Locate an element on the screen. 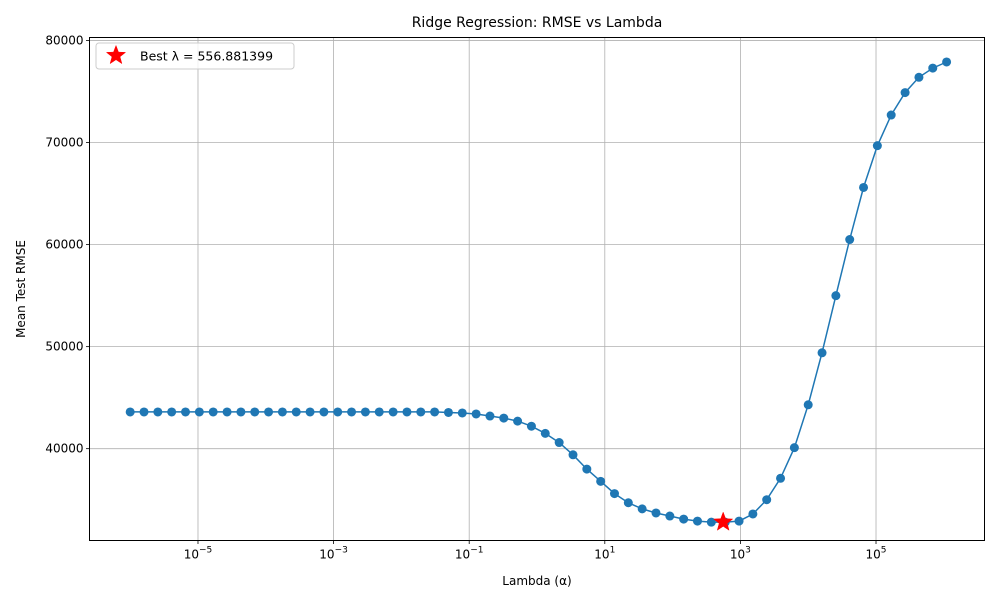 The height and width of the screenshot is (600, 1000). legend-star-shape is located at coordinates (116, 54).